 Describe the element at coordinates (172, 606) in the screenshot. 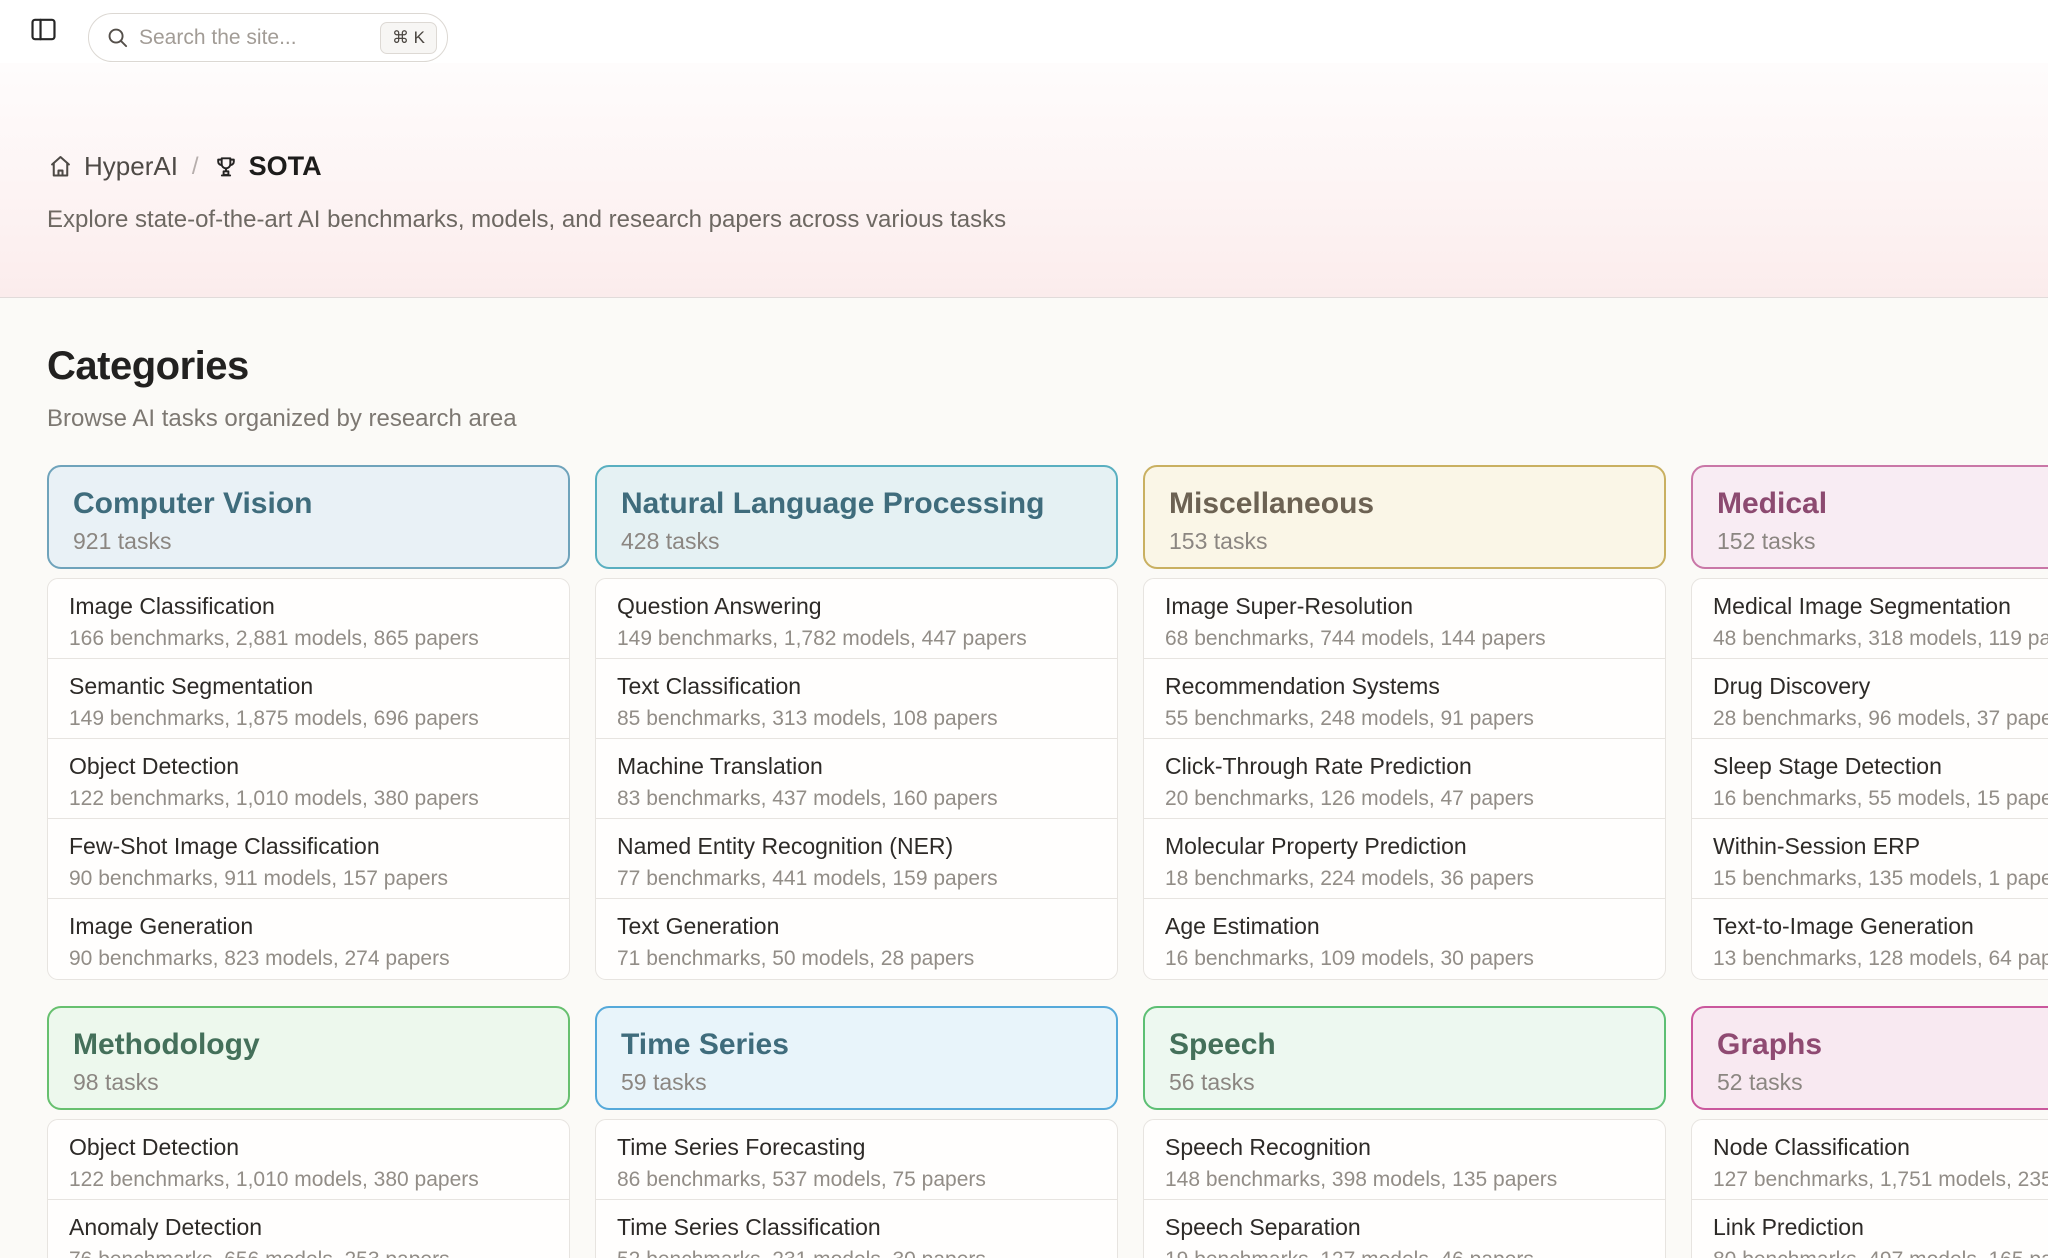

I see `task-title: Image Classification` at that location.